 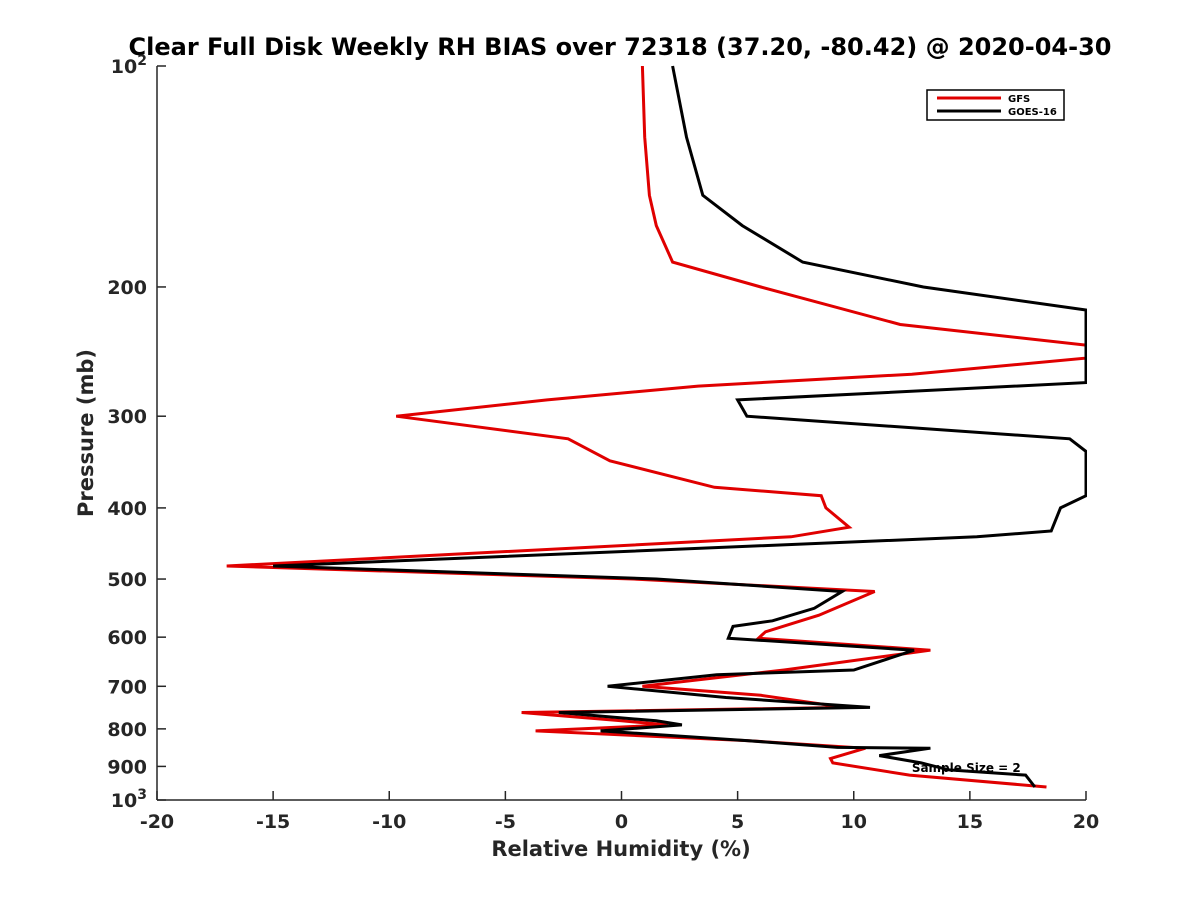 I want to click on y-axis-label: Pressure (mb), so click(x=86, y=433).